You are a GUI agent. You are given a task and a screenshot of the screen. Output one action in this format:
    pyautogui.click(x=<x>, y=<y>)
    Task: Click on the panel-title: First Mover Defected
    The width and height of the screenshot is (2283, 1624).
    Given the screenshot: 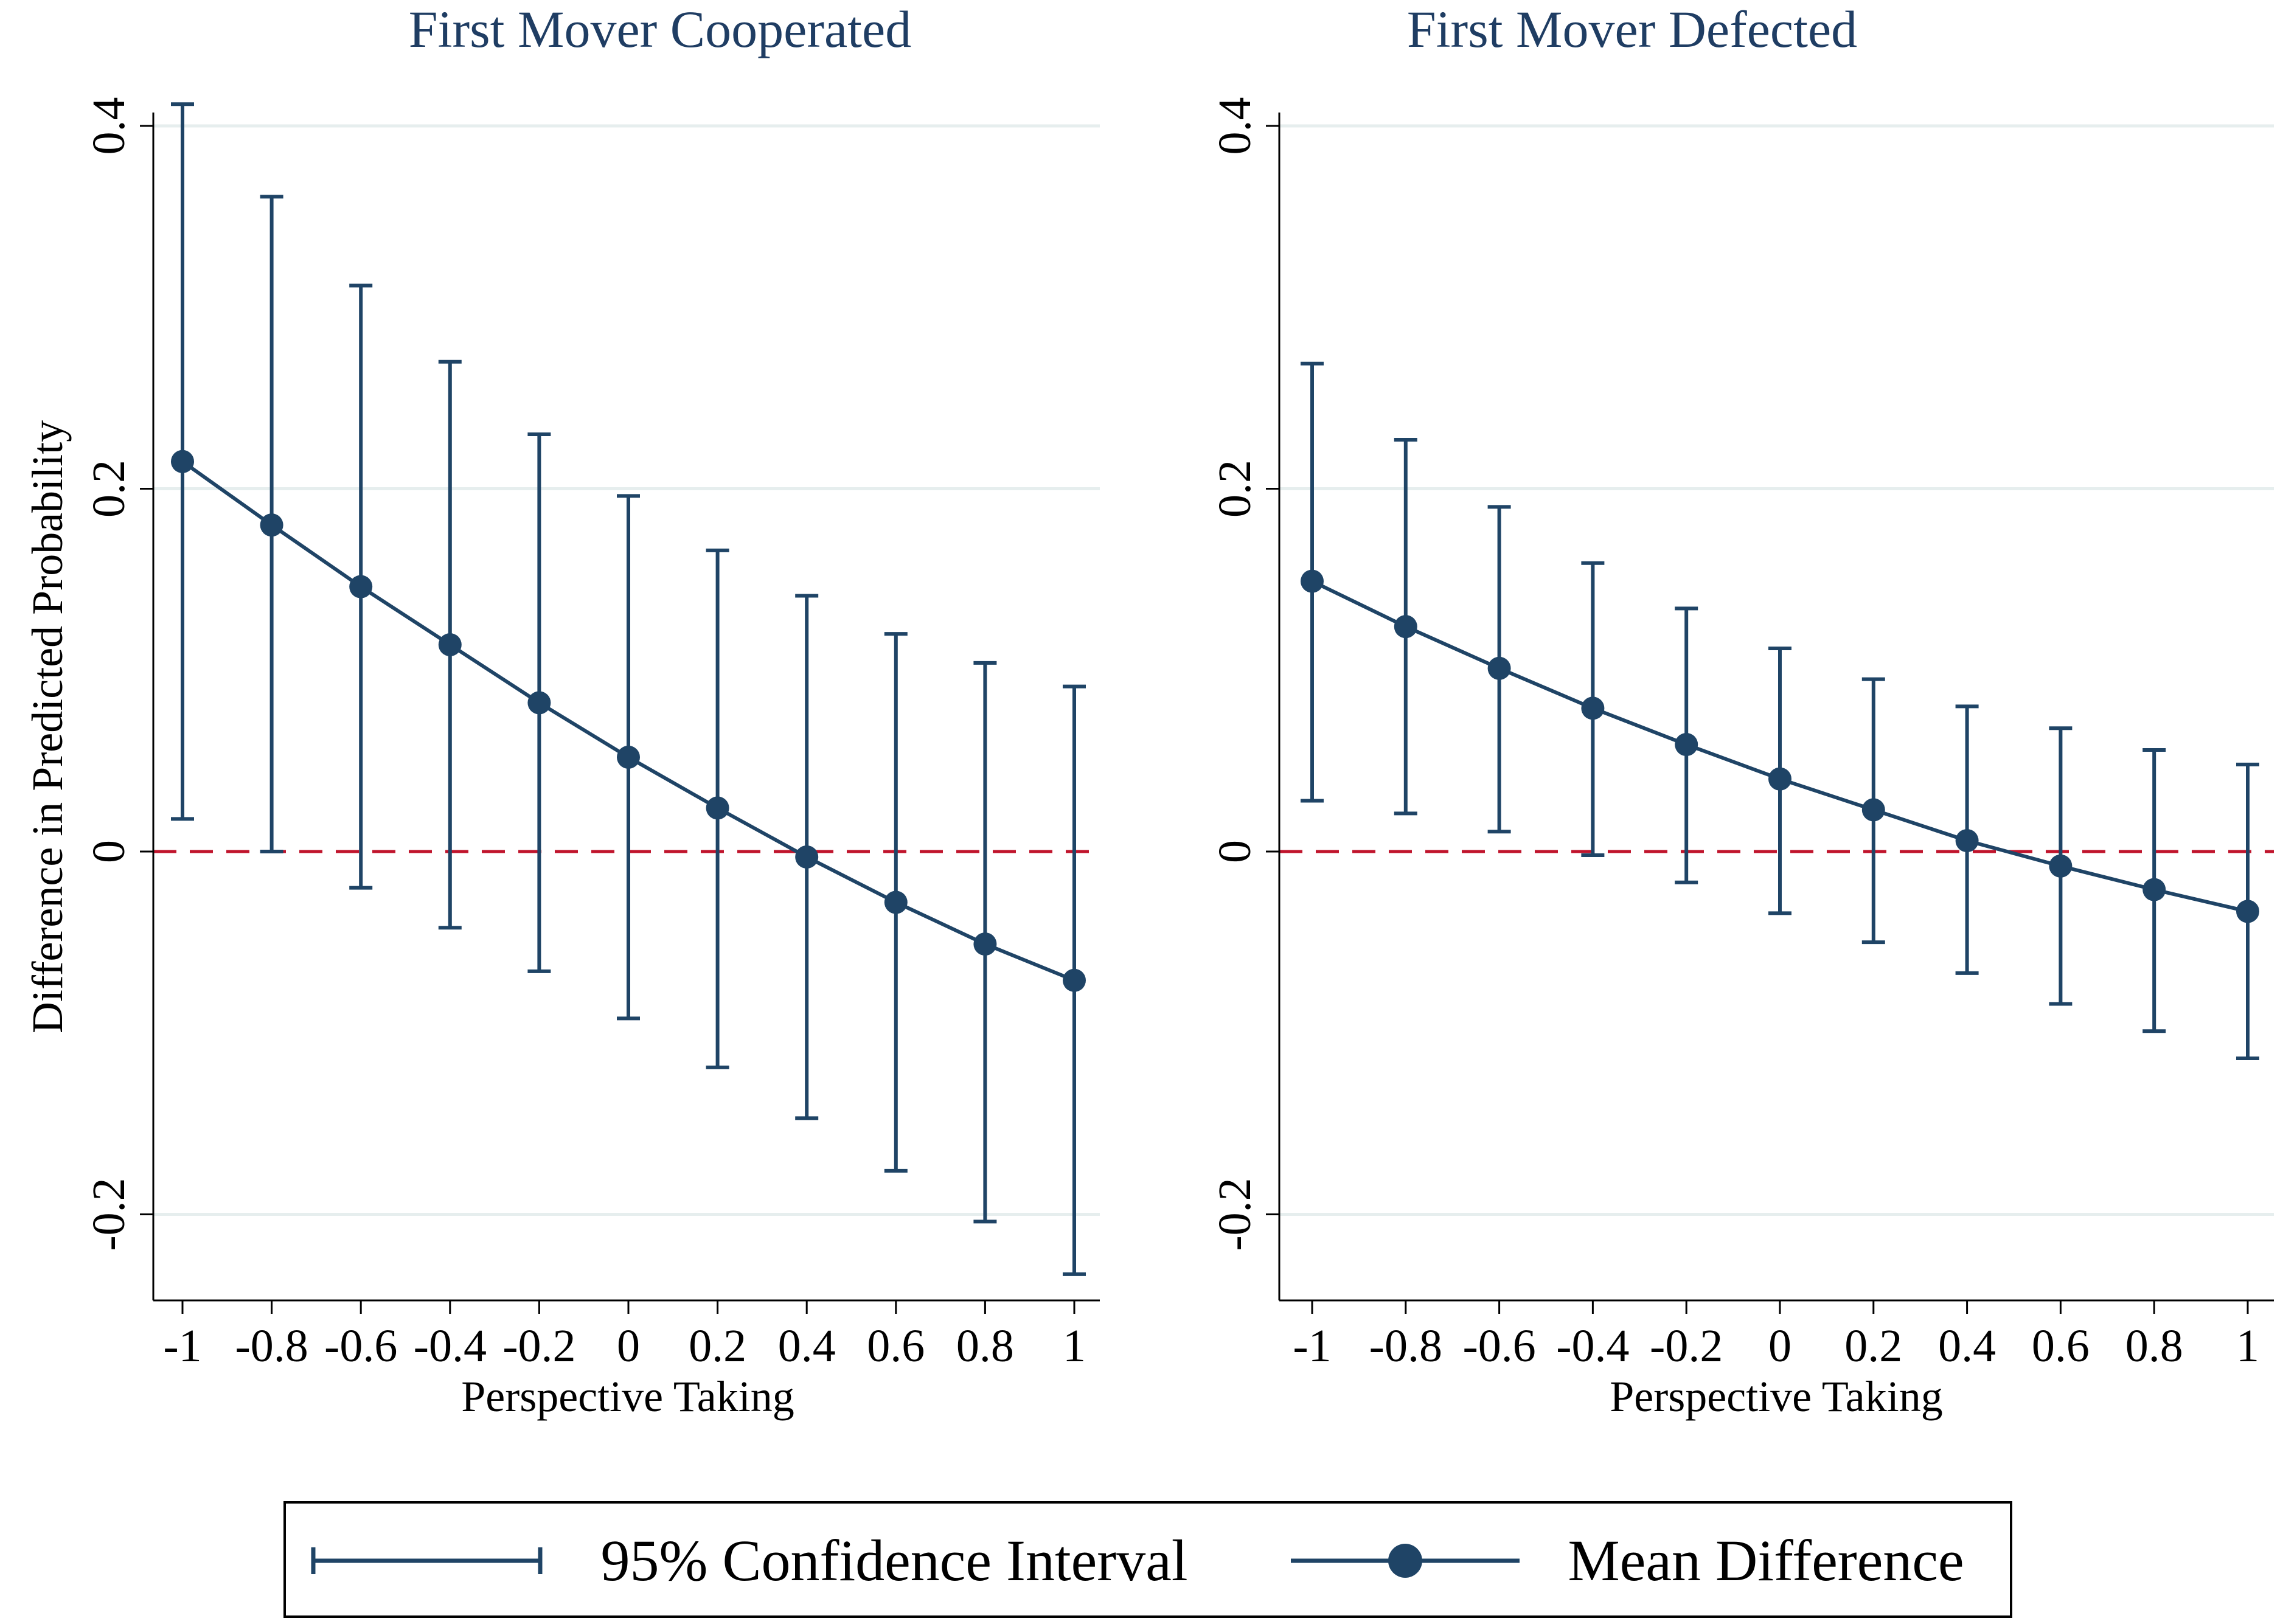 What is the action you would take?
    pyautogui.click(x=1632, y=29)
    